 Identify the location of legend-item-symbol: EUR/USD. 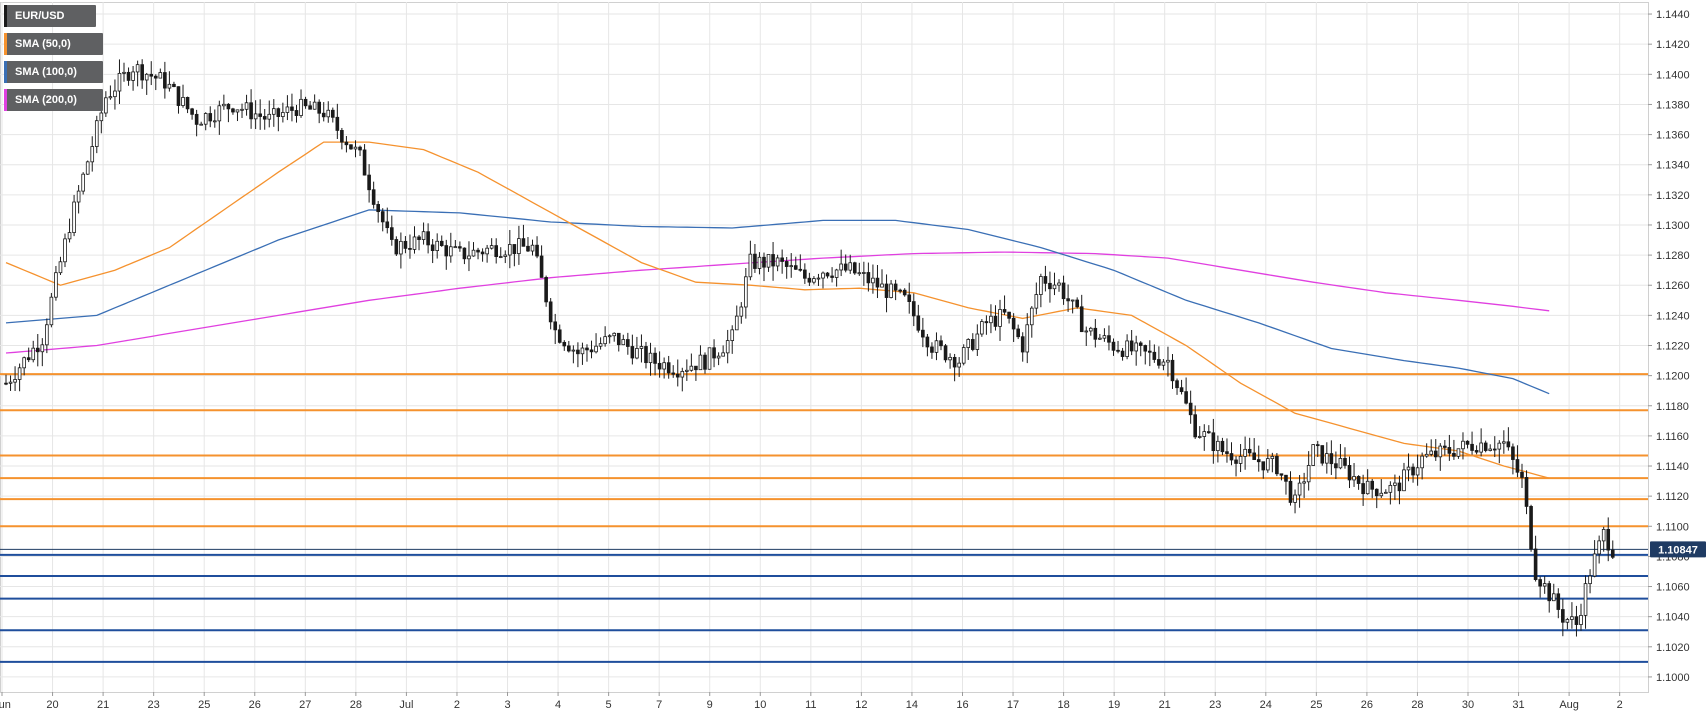
(50, 16).